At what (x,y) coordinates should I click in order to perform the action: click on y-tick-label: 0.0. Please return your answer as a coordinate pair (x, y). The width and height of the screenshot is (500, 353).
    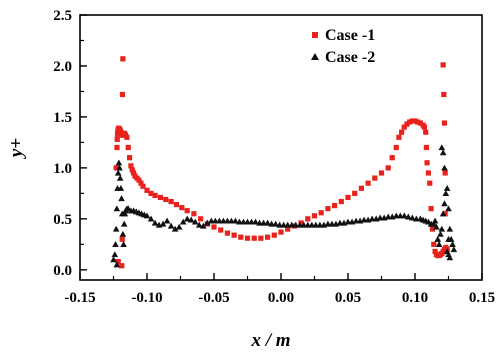
    Looking at the image, I should click on (62, 271).